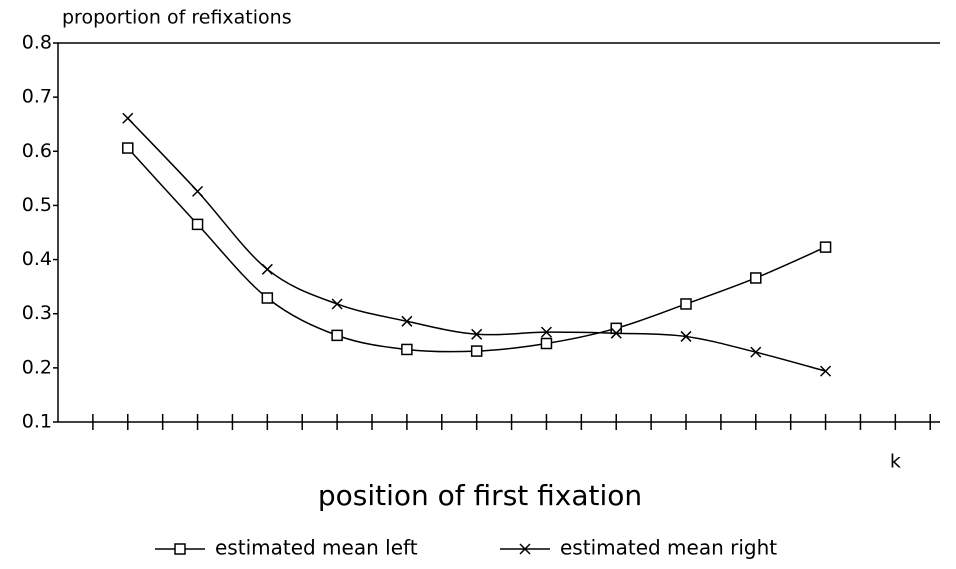 The image size is (956, 569). Describe the element at coordinates (37, 43) in the screenshot. I see `y-tick-label: 0.8` at that location.